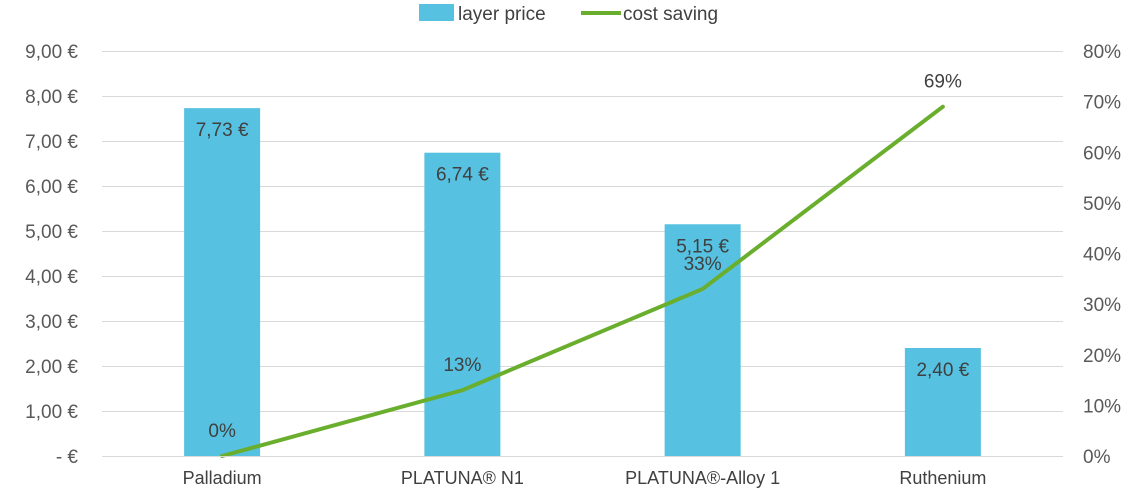 The height and width of the screenshot is (495, 1140). Describe the element at coordinates (1102, 153) in the screenshot. I see `right-axis-tick-label: 60%` at that location.